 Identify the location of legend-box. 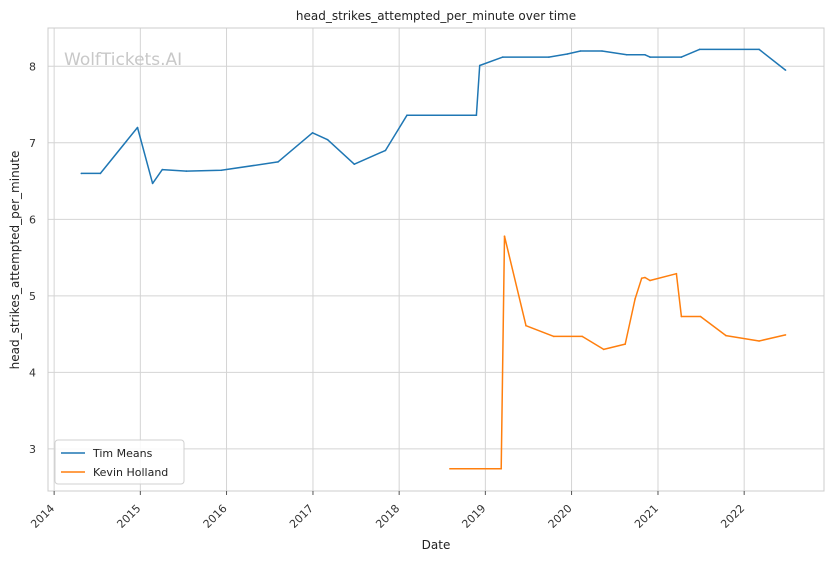
(119, 462).